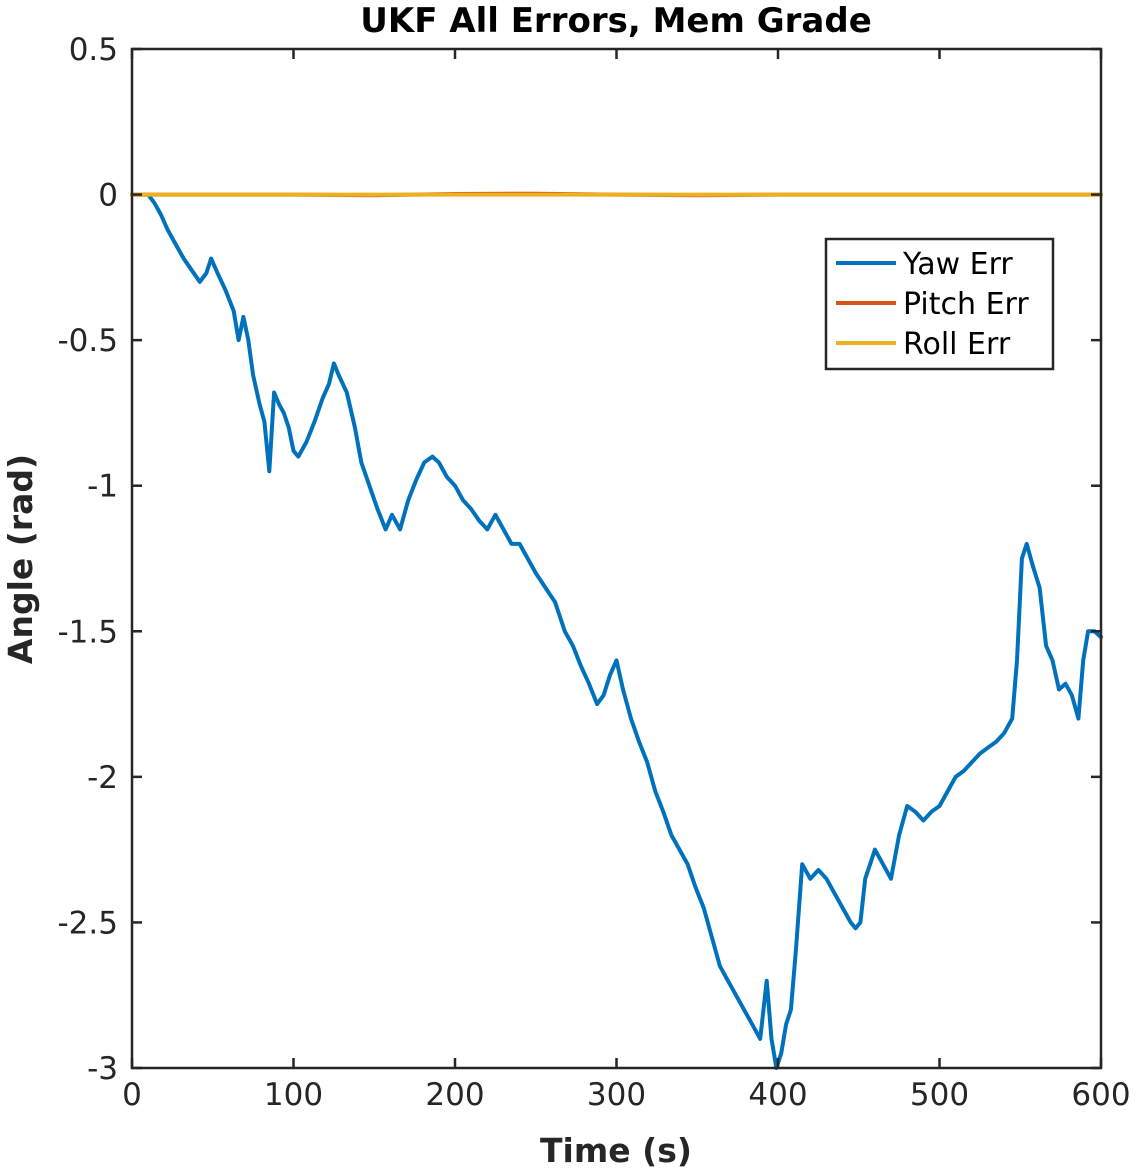  What do you see at coordinates (102, 1069) in the screenshot?
I see `y-tick-label: -3` at bounding box center [102, 1069].